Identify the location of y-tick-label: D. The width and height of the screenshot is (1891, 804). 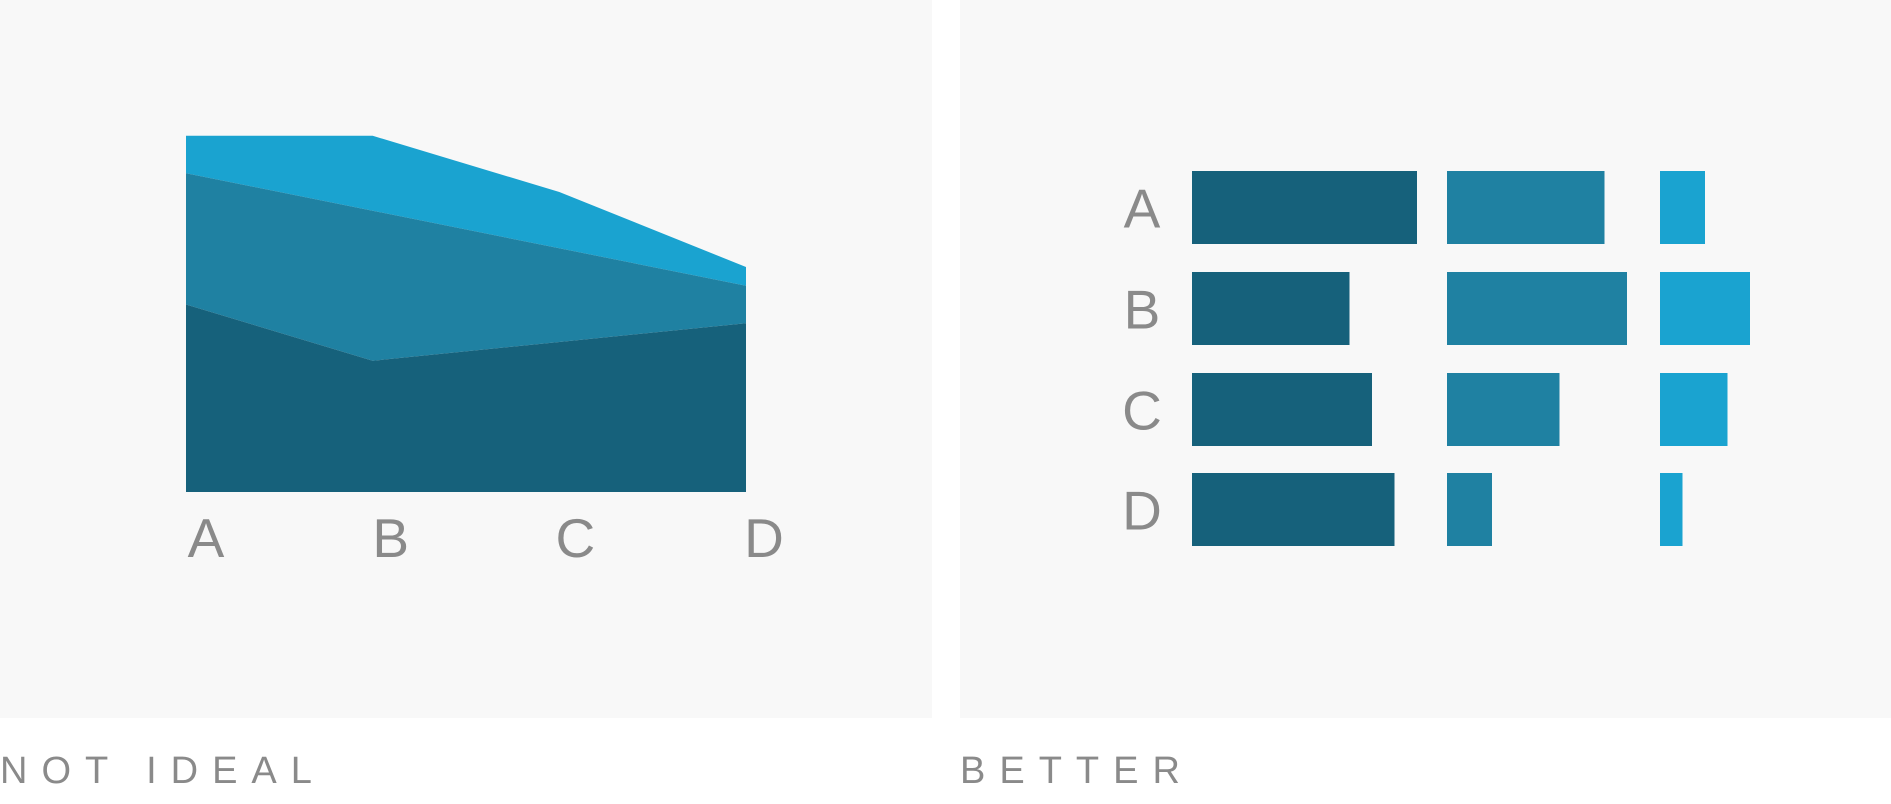
(1142, 511).